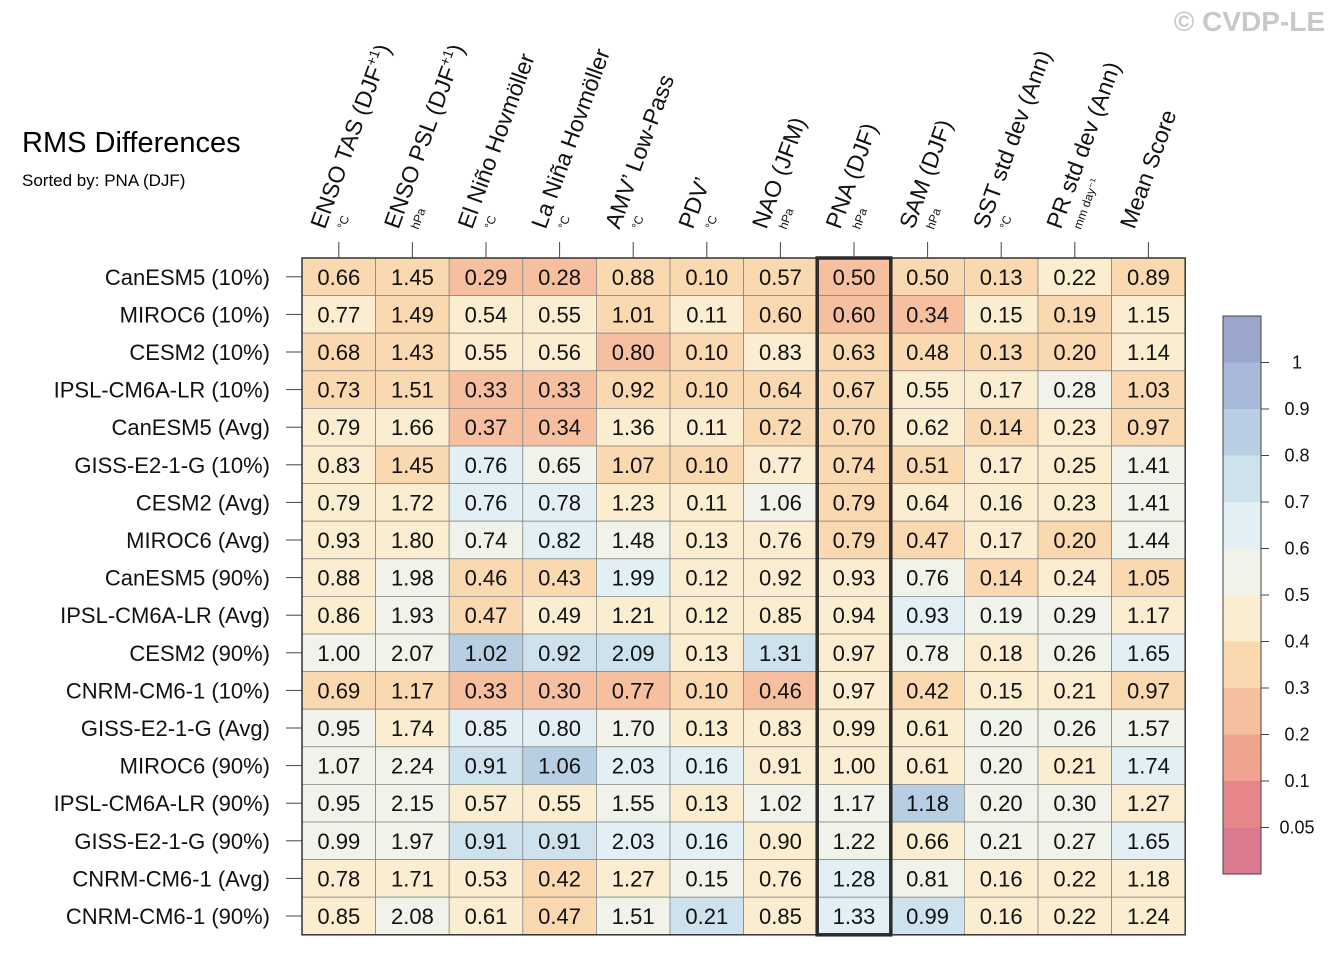 The width and height of the screenshot is (1337, 954). What do you see at coordinates (633, 841) in the screenshot?
I see `cell-value: 2.03` at bounding box center [633, 841].